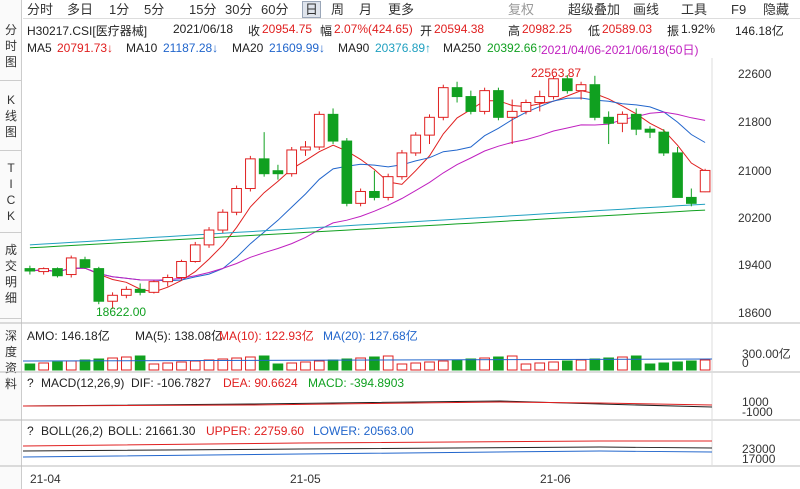  I want to click on ma10-value: 21187.28↓, so click(191, 48).